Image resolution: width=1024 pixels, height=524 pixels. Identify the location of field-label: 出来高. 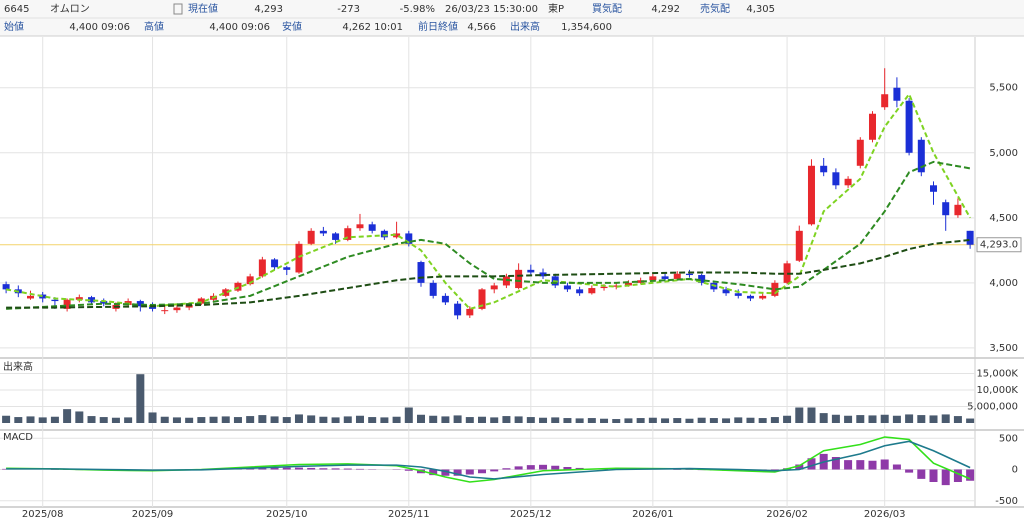
(525, 26).